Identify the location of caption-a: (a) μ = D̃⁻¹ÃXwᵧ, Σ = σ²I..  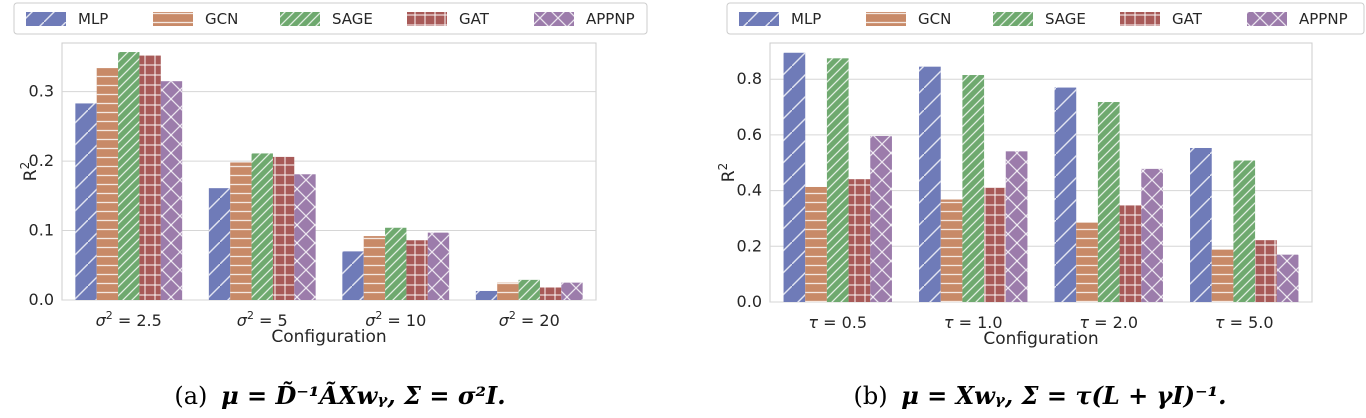
(339, 395).